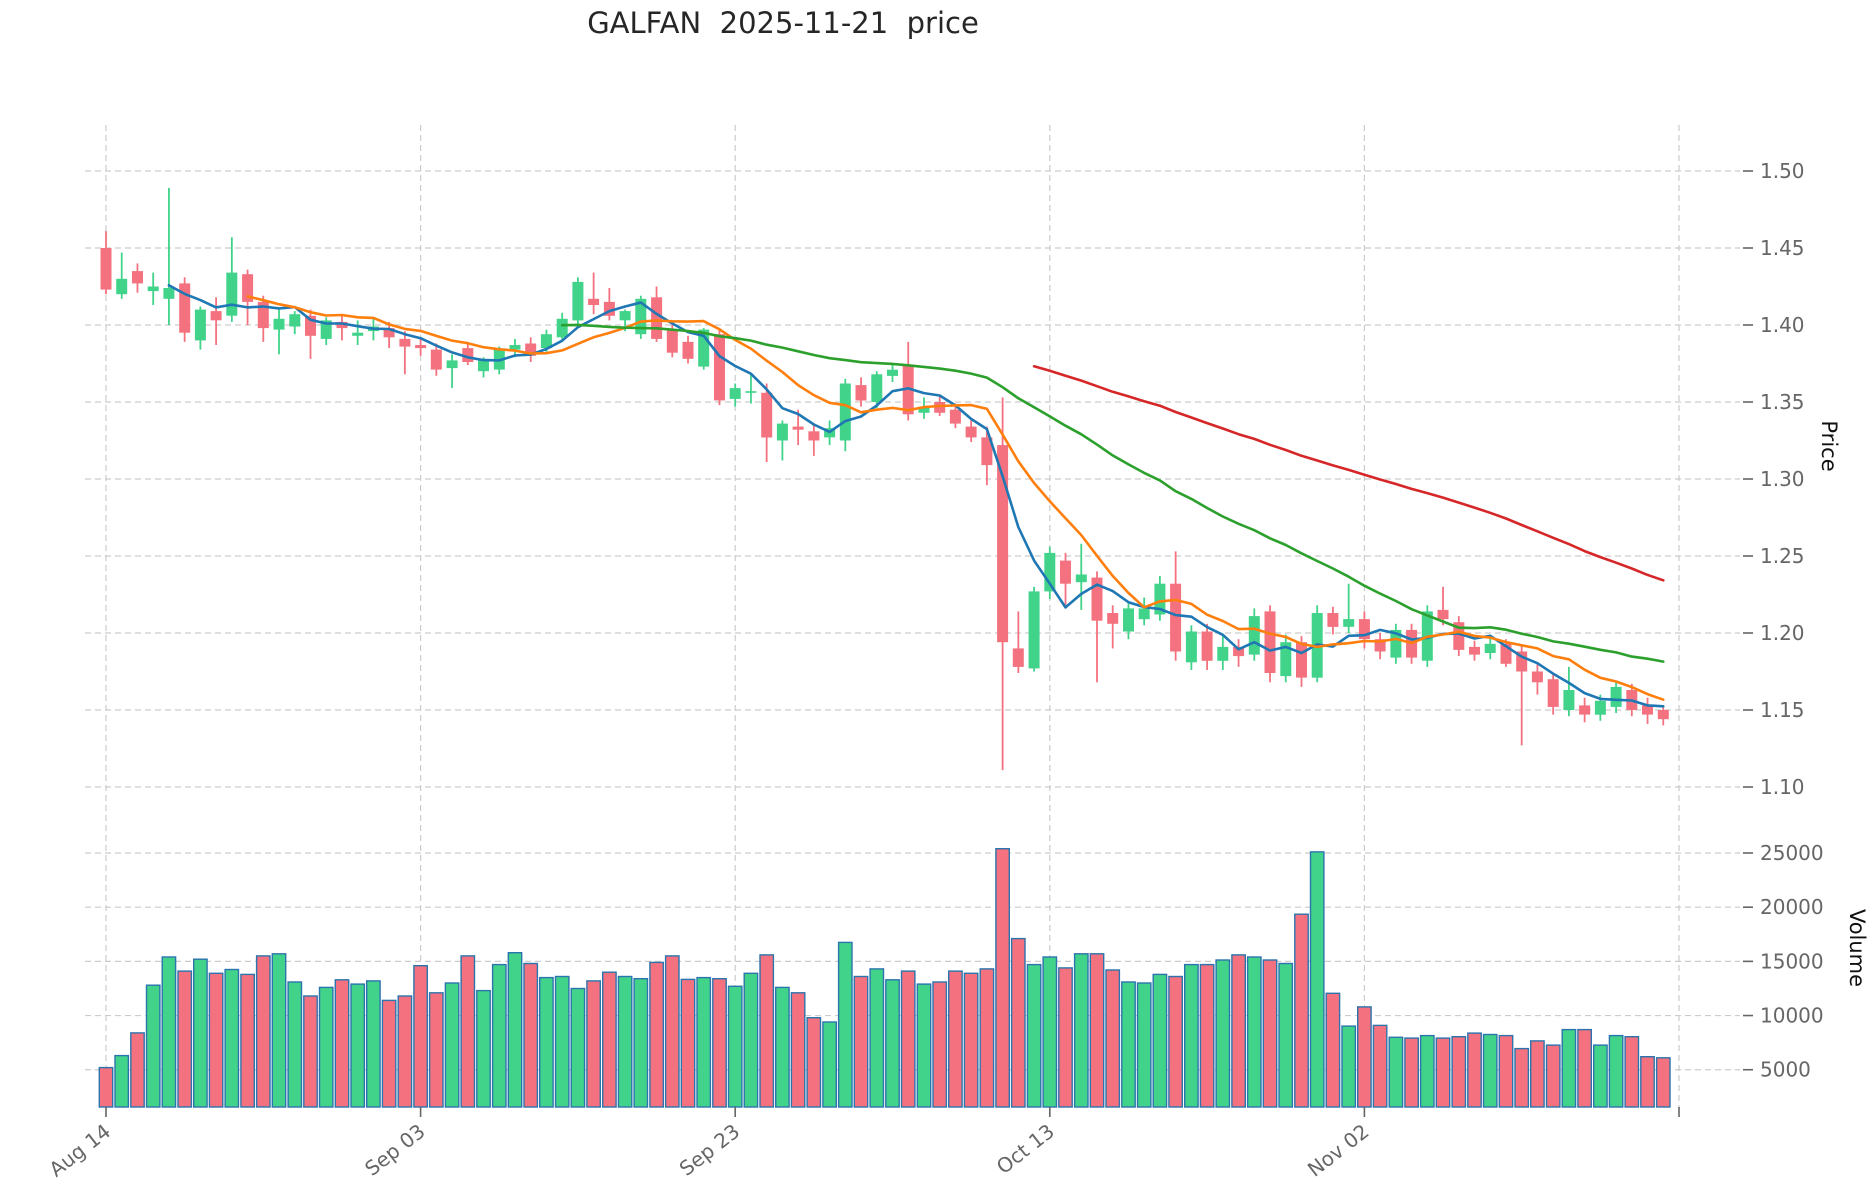 The width and height of the screenshot is (1867, 1202). I want to click on volume-tick-label: 10000, so click(1792, 1016).